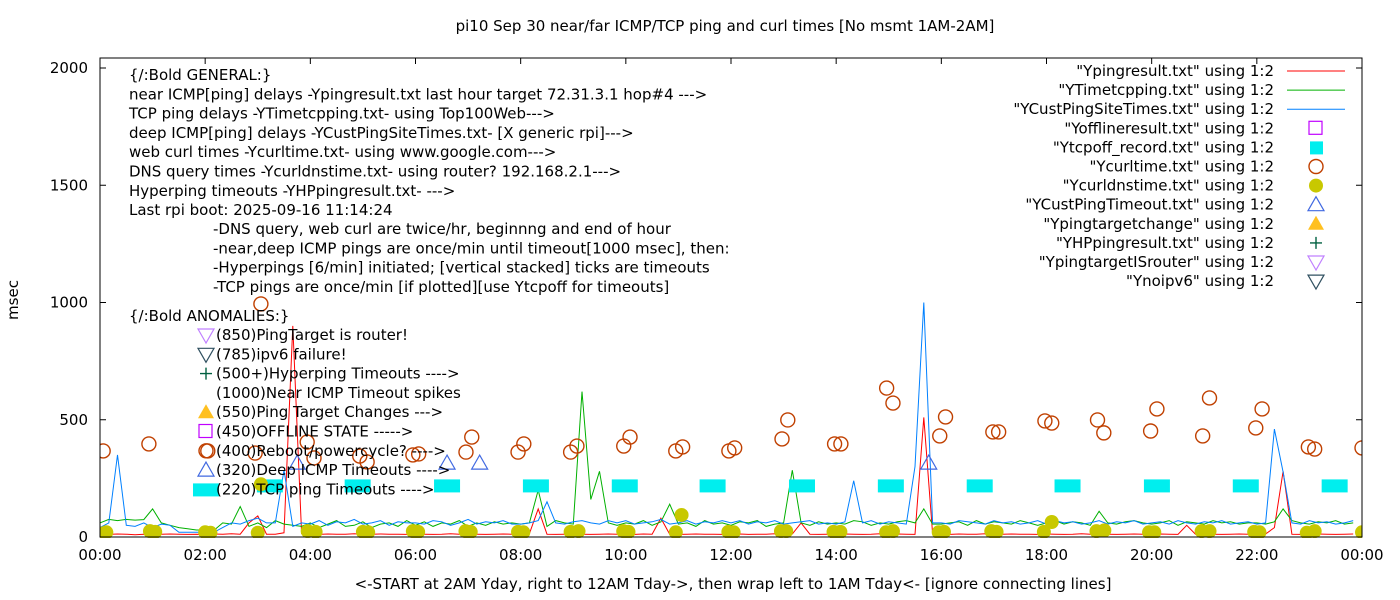  Describe the element at coordinates (1175, 71) in the screenshot. I see `legend-entry: "Ypingresult.txt" using 1:2` at that location.